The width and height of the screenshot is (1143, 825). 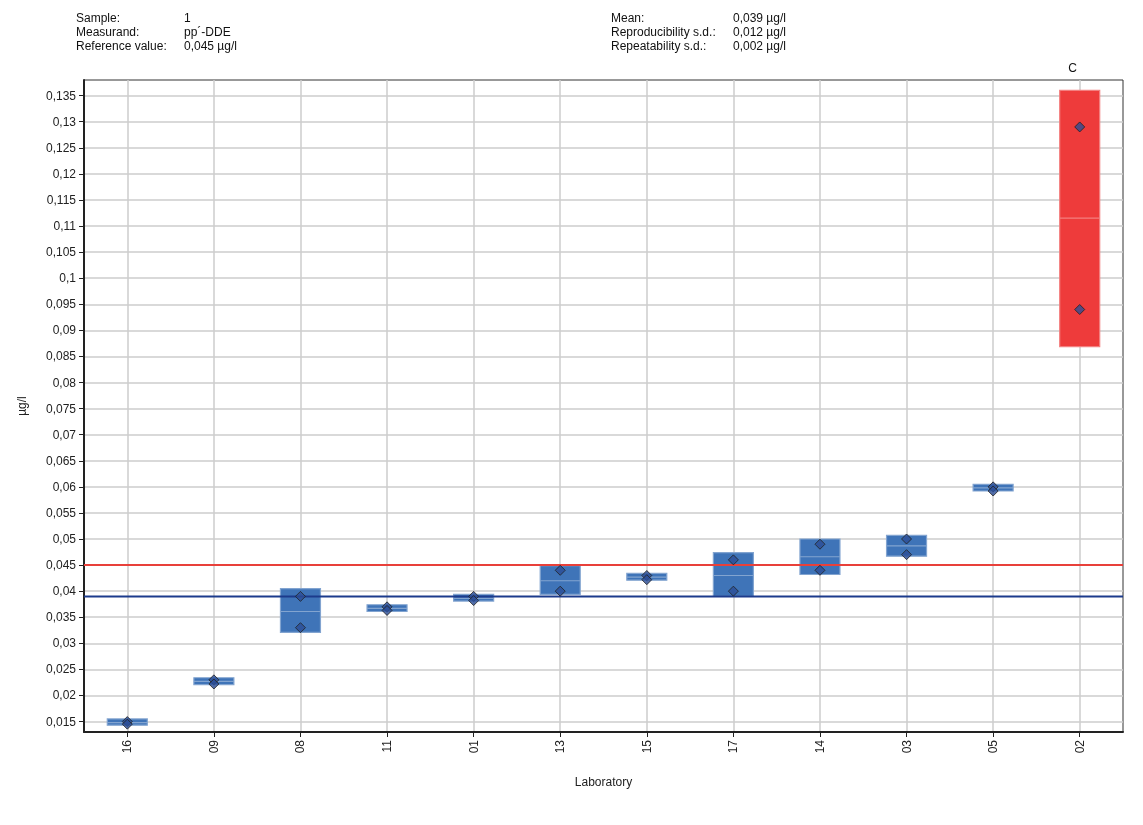 I want to click on y-tick-label: 0,07, so click(x=64, y=434).